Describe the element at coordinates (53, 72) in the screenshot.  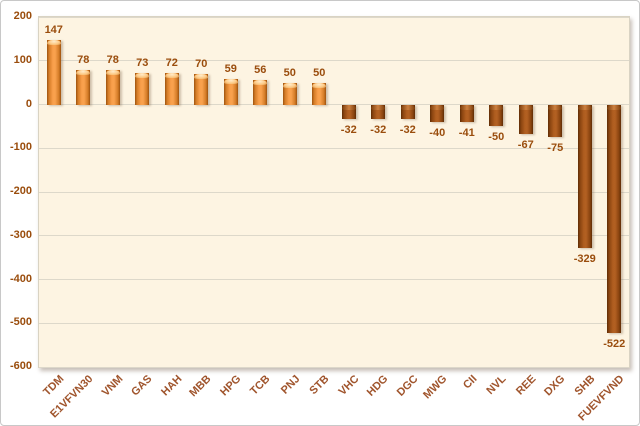
I see `bar-tdm` at that location.